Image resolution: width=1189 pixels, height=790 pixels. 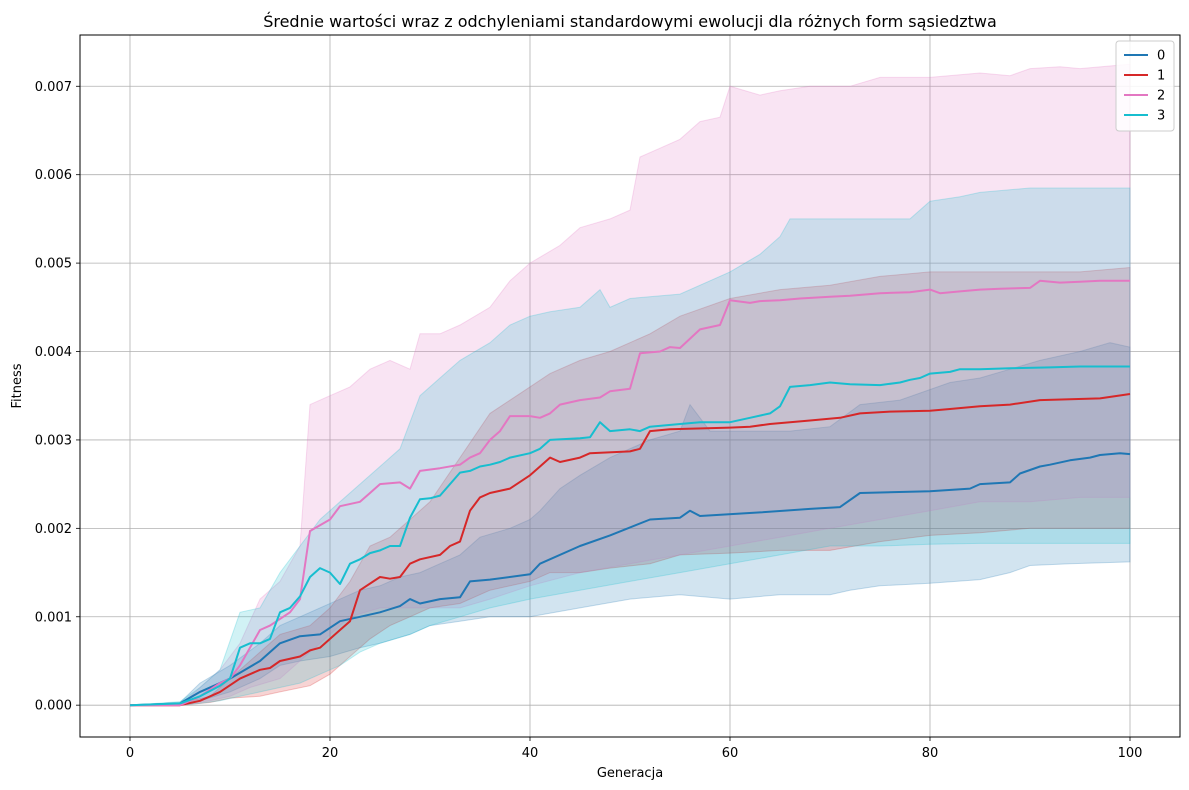 I want to click on x-axis-label: Generacja, so click(x=630, y=773).